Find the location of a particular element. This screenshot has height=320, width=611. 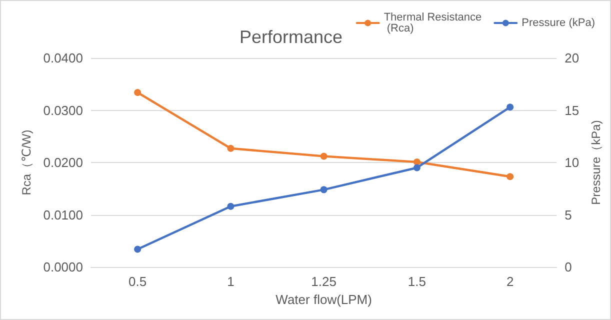

y2-tick-label: 10 is located at coordinates (572, 162).